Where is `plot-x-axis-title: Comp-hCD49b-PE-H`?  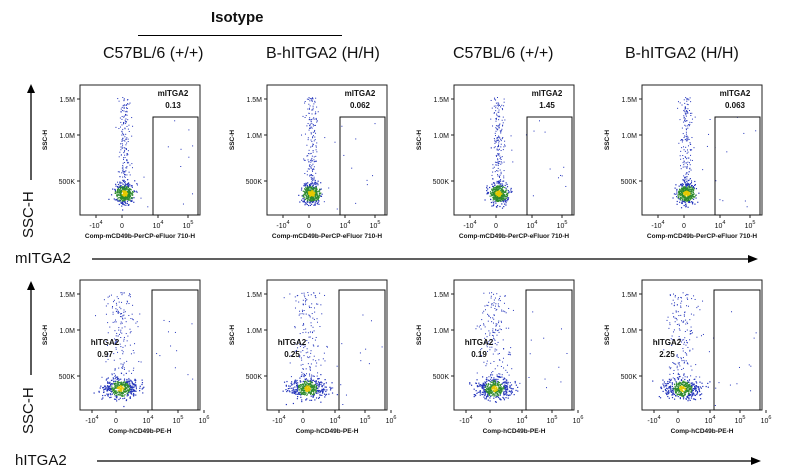 plot-x-axis-title: Comp-hCD49b-PE-H is located at coordinates (702, 431).